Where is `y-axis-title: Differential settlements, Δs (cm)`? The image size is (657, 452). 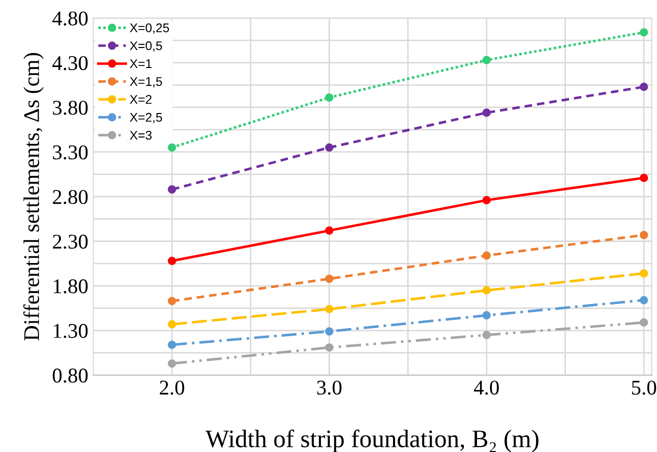 y-axis-title: Differential settlements, Δs (cm) is located at coordinates (33, 197).